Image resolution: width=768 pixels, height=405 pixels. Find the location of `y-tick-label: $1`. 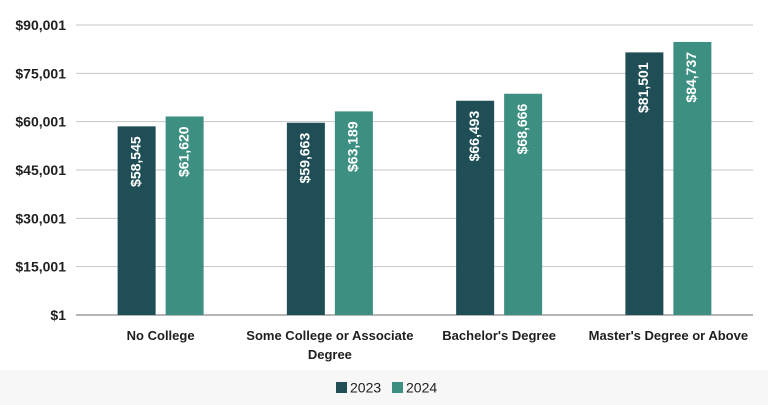

y-tick-label: $1 is located at coordinates (58, 315).